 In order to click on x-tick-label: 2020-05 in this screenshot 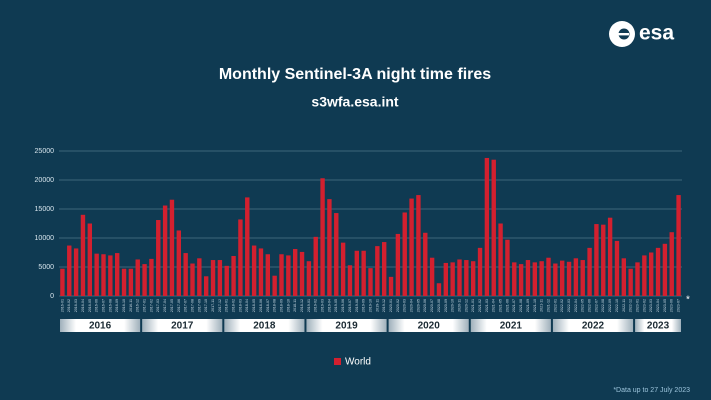, I will do `click(418, 305)`.